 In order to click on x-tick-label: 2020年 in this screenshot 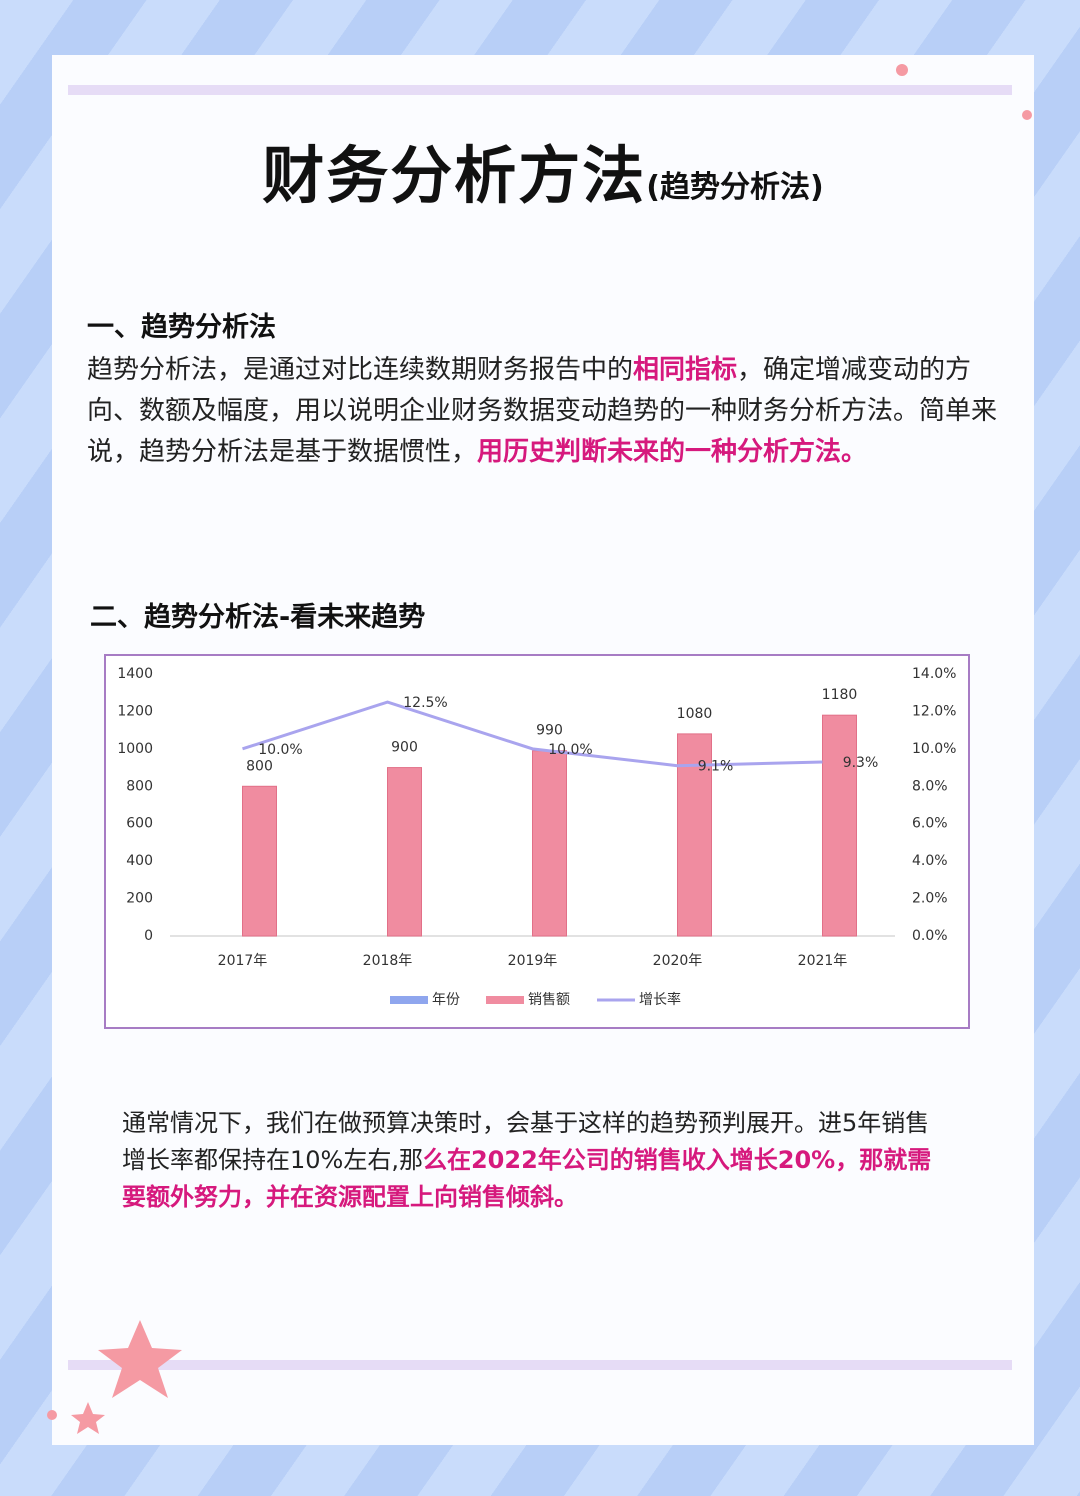, I will do `click(678, 961)`.